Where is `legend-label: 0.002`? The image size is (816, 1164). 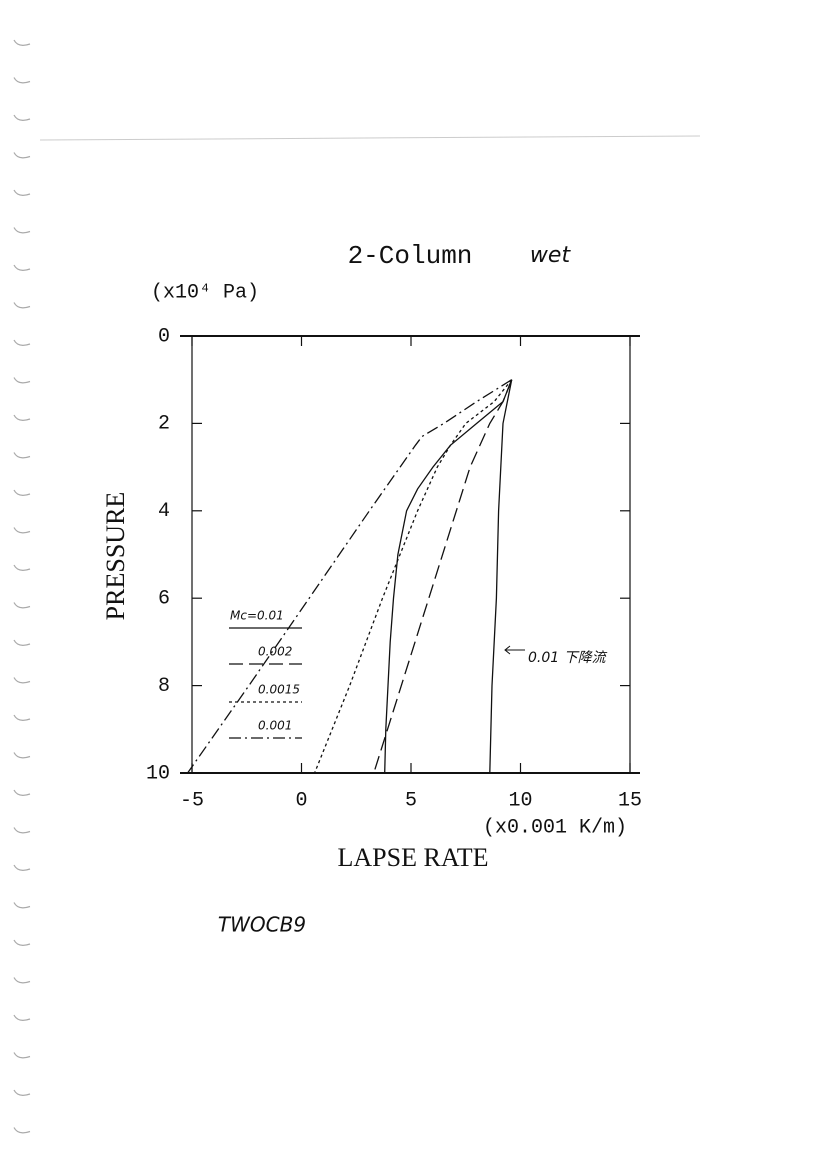
legend-label: 0.002 is located at coordinates (275, 652).